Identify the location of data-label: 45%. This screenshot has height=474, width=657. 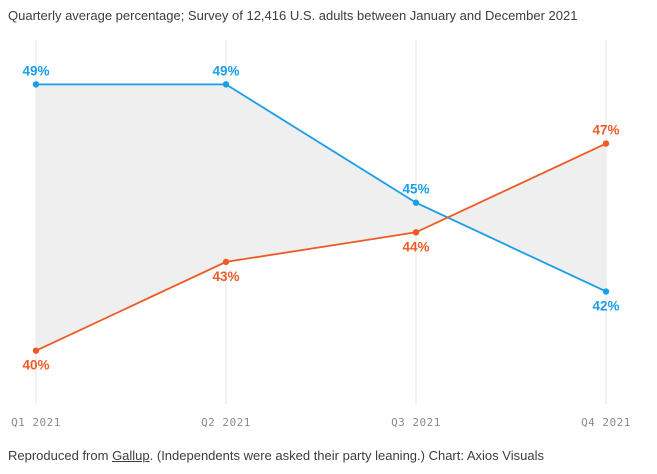
(415, 189).